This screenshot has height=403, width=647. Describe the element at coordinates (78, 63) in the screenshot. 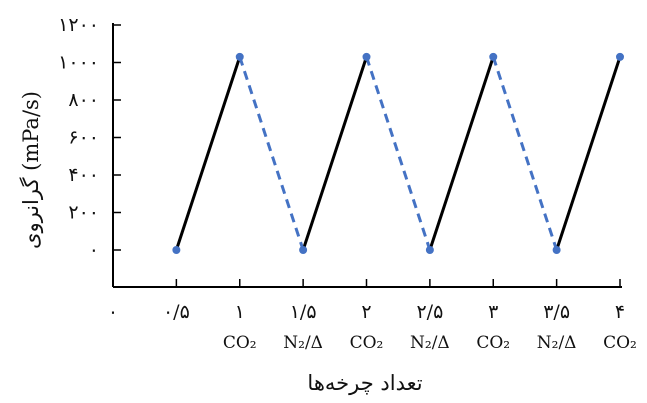

I see `y-tick-label: ۱۰۰۰` at that location.